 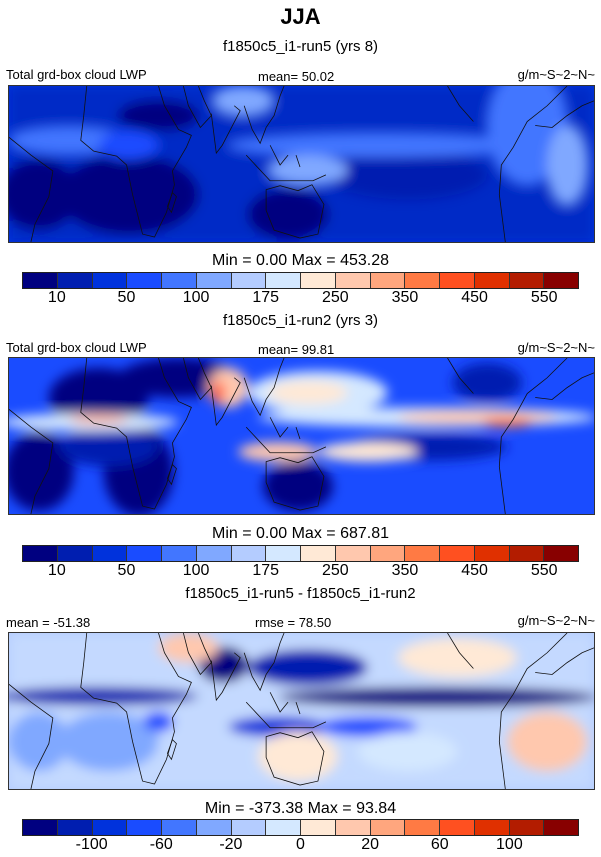 I want to click on panel-3-units-label: g/m~S~2~N~, so click(x=556, y=620).